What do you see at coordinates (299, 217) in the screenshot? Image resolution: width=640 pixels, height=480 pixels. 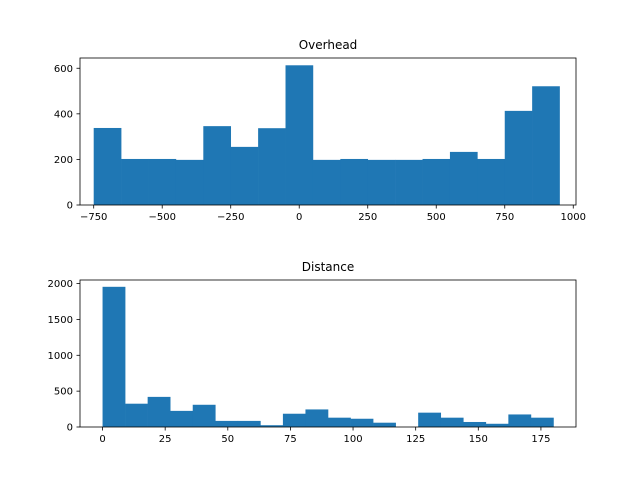 I see `overhead-x-tick-label: 0` at bounding box center [299, 217].